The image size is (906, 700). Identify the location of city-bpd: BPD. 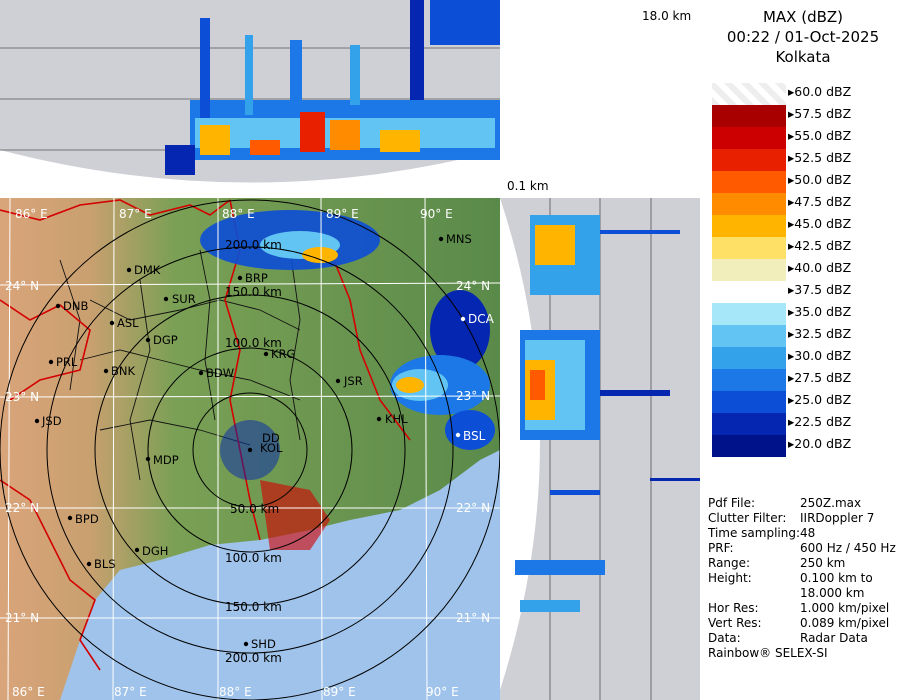
(87, 519).